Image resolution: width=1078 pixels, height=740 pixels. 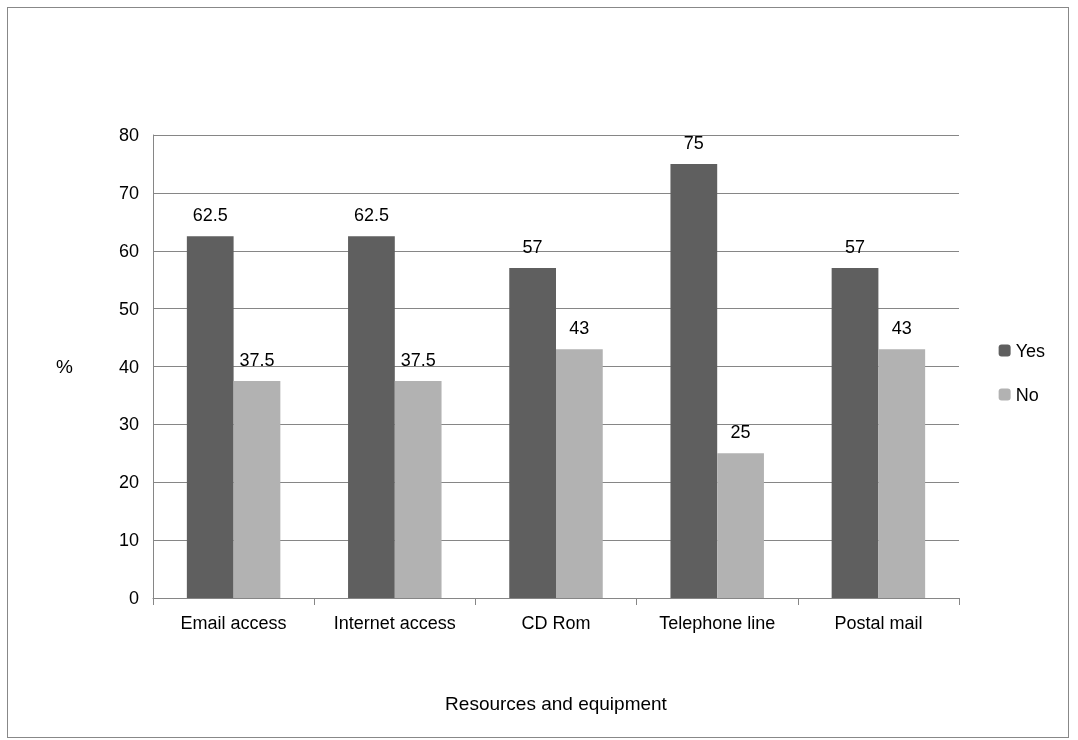 I want to click on y-tick-label: 20, so click(x=128, y=482).